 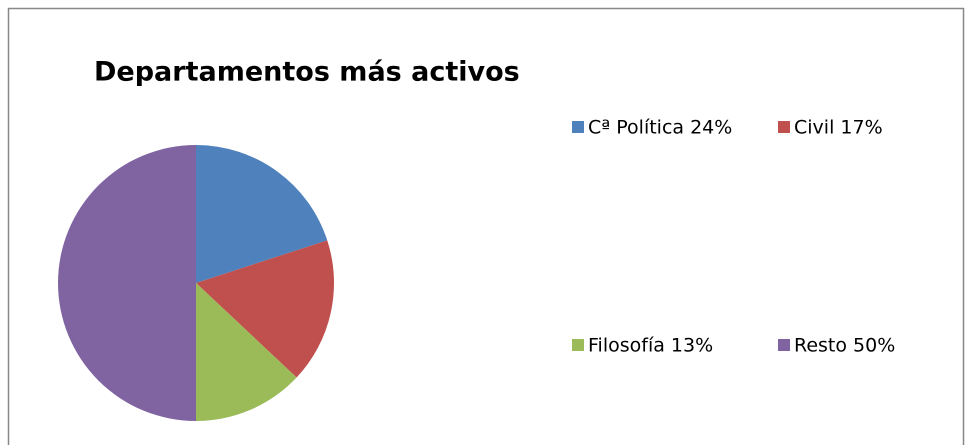 What do you see at coordinates (650, 346) in the screenshot?
I see `legend-label: Filosofía 13%` at bounding box center [650, 346].